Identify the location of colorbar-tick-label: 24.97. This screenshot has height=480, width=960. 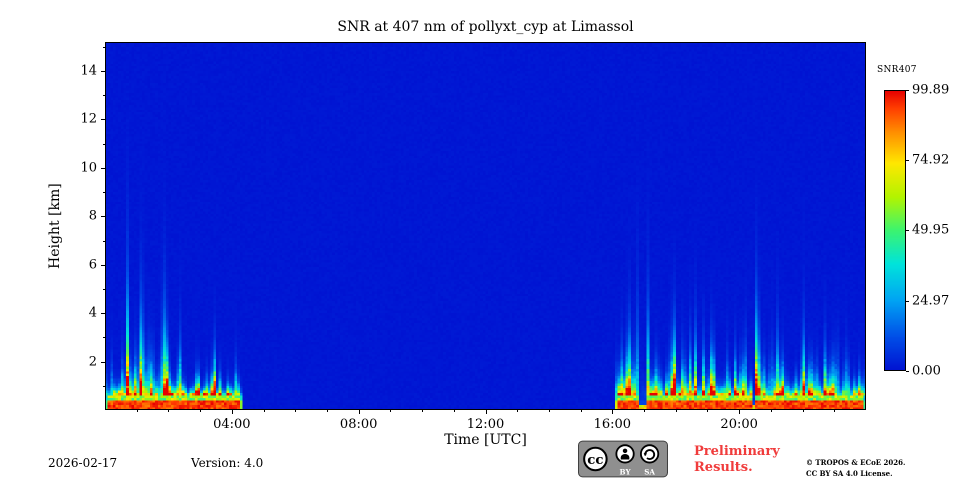
(931, 301).